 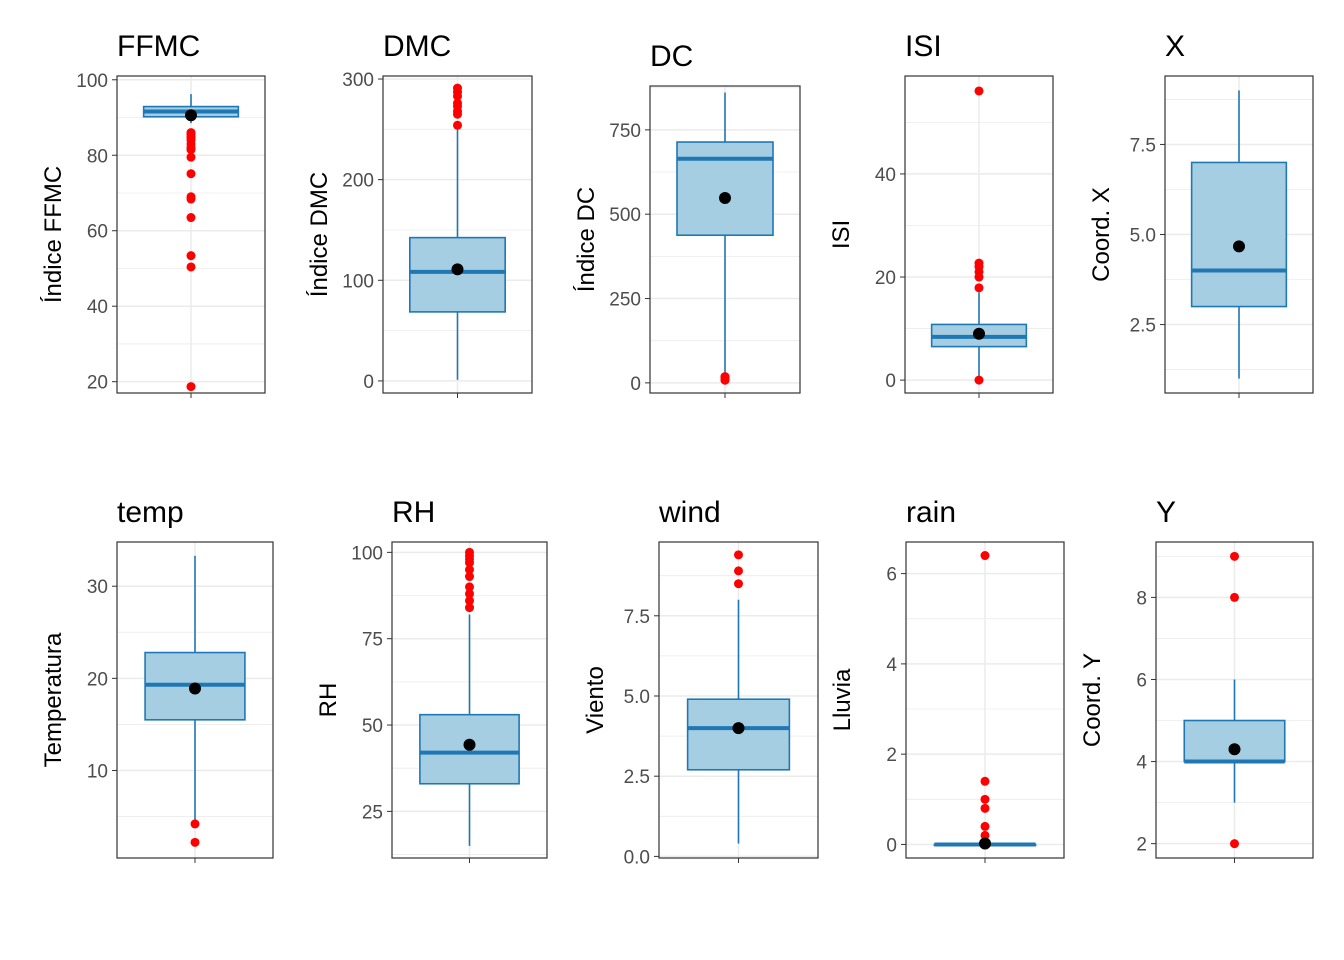 What do you see at coordinates (431, 679) in the screenshot?
I see `panel-rh: 25 50 75 100 RH RH` at bounding box center [431, 679].